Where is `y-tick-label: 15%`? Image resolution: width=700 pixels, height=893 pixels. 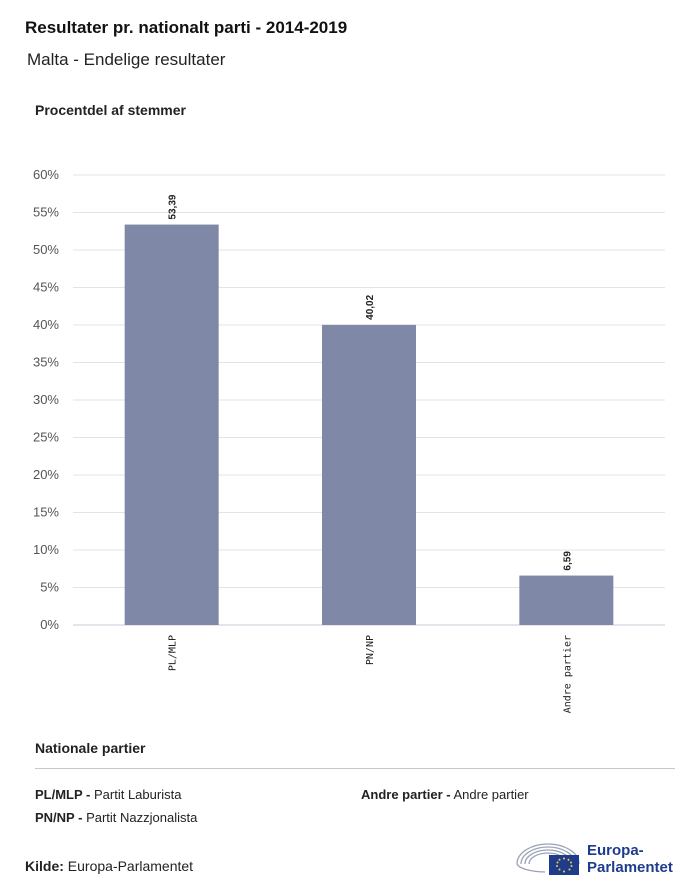 y-tick-label: 15% is located at coordinates (46, 512).